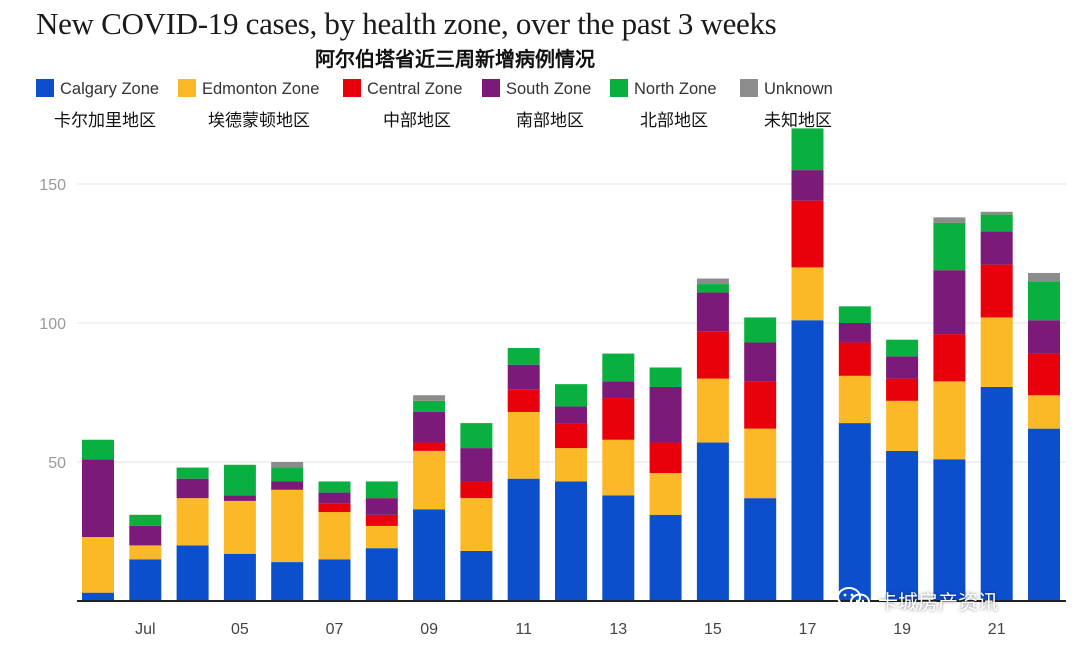 The image size is (1080, 649). I want to click on legend-label-cn: 南部地区, so click(550, 121).